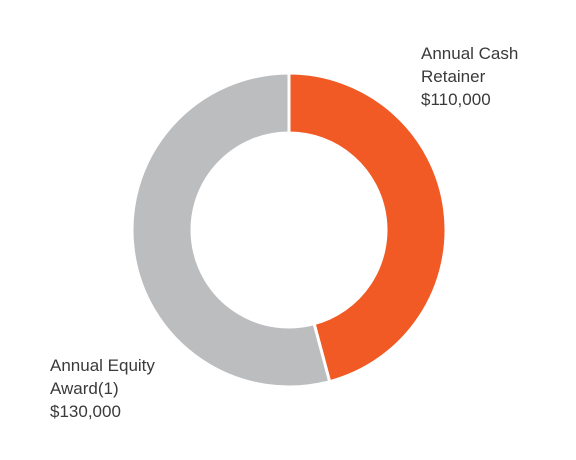  Describe the element at coordinates (102, 365) in the screenshot. I see `slice-label-line: Annual Equity` at that location.